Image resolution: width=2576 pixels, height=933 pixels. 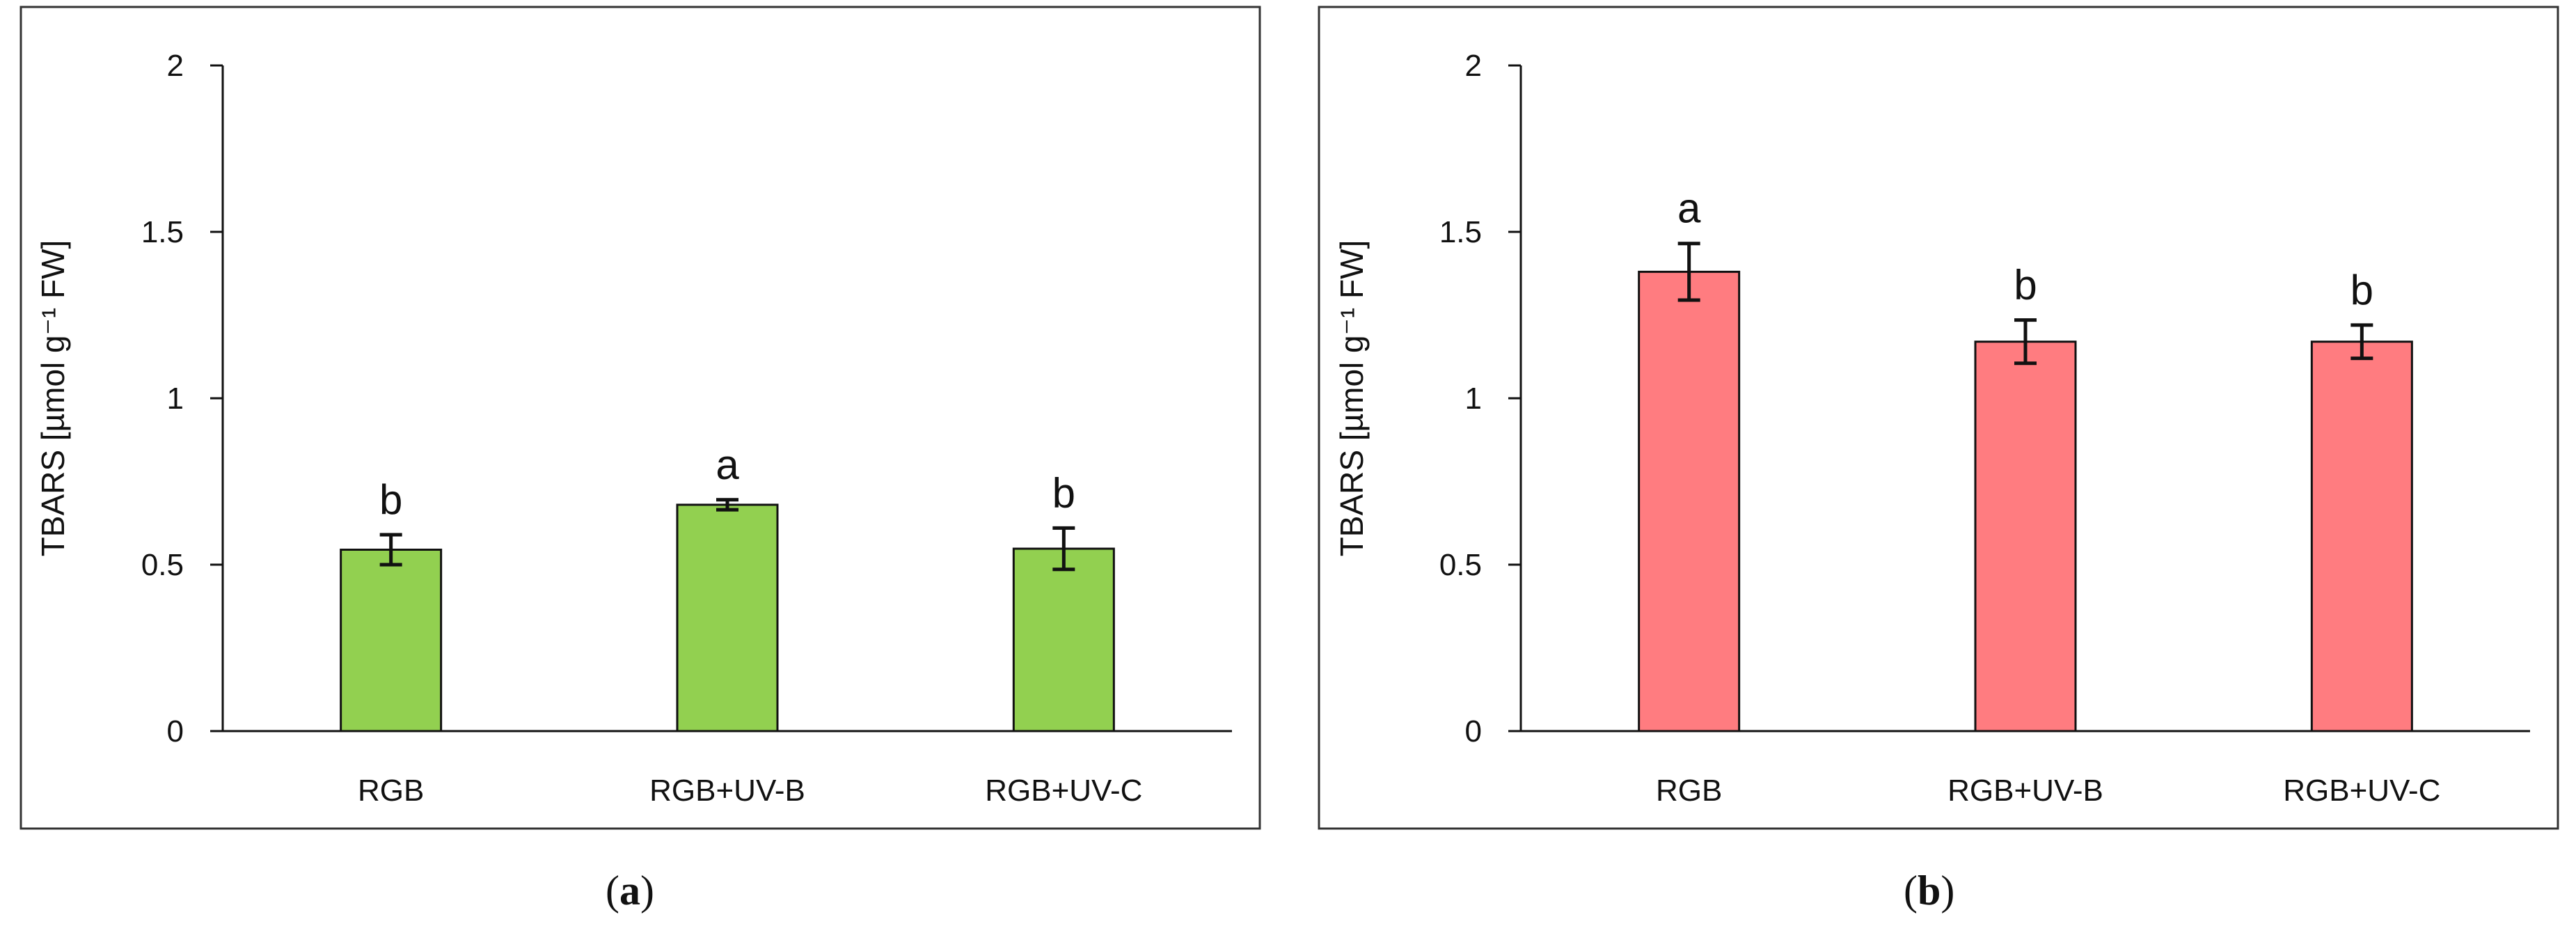 I want to click on caption-b-close: ), so click(x=1948, y=891).